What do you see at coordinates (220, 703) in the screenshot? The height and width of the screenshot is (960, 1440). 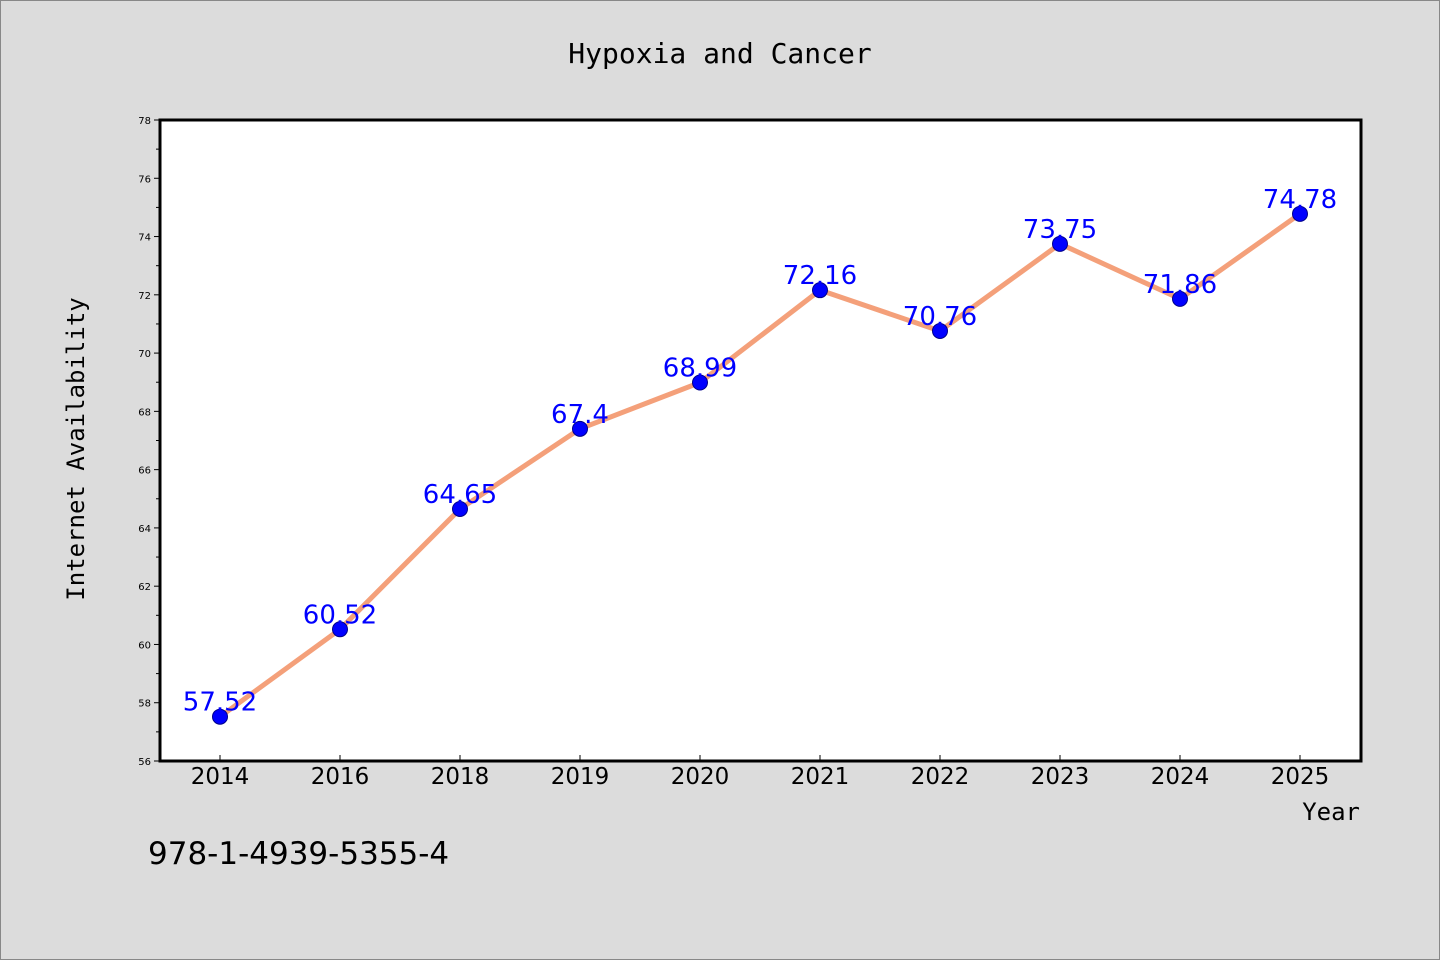 I see `data-label: 57.52` at bounding box center [220, 703].